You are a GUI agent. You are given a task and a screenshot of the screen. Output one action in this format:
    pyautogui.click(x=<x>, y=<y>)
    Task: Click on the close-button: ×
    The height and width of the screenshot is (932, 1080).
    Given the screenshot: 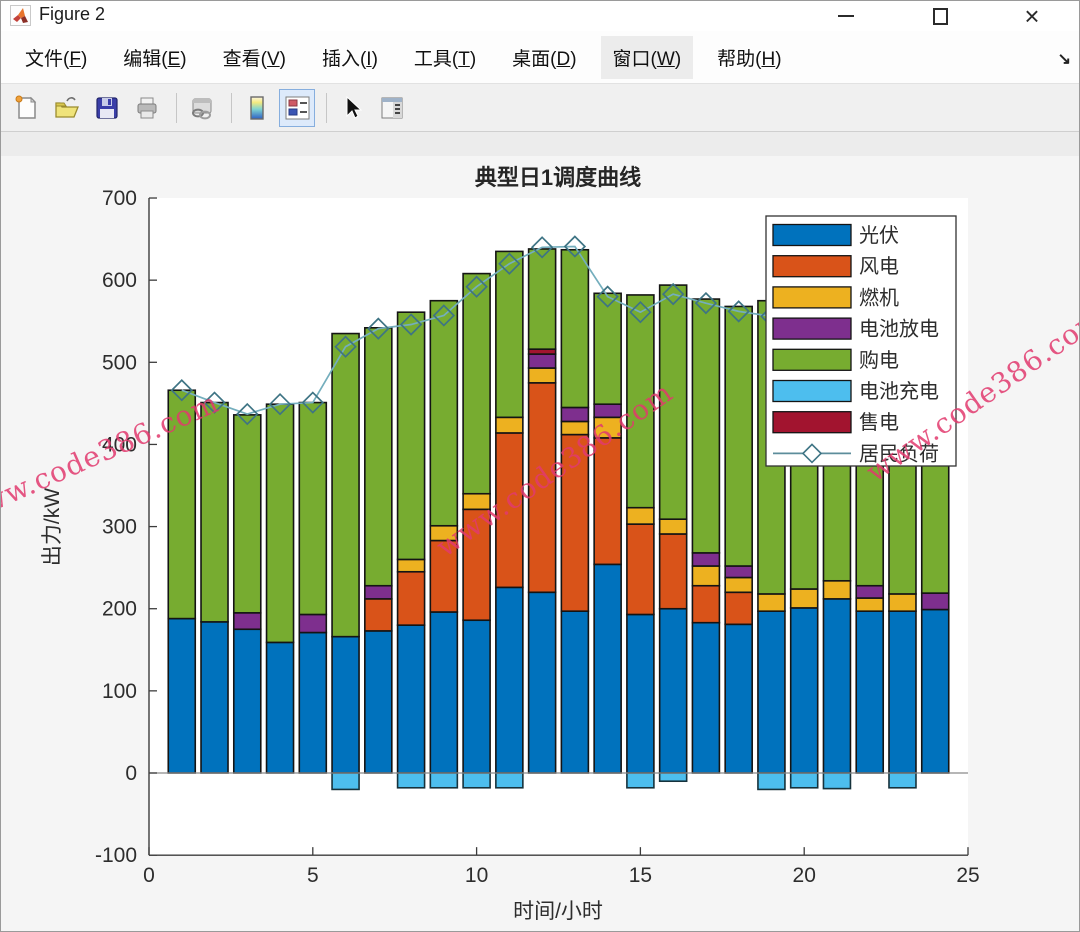 What is the action you would take?
    pyautogui.click(x=1032, y=16)
    